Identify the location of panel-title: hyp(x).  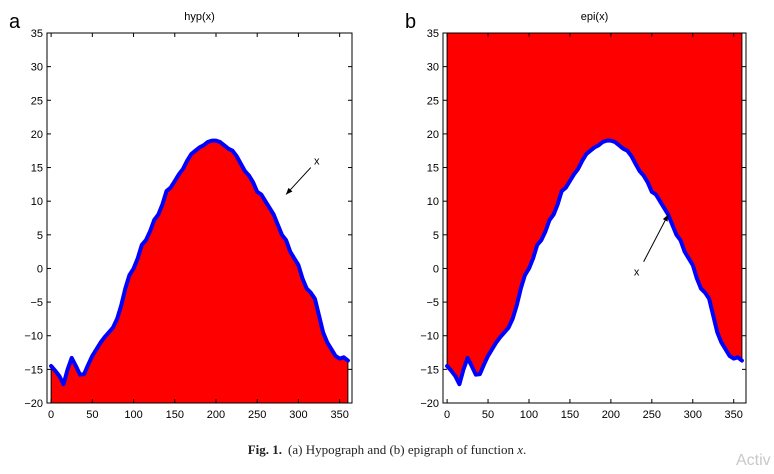
(199, 17).